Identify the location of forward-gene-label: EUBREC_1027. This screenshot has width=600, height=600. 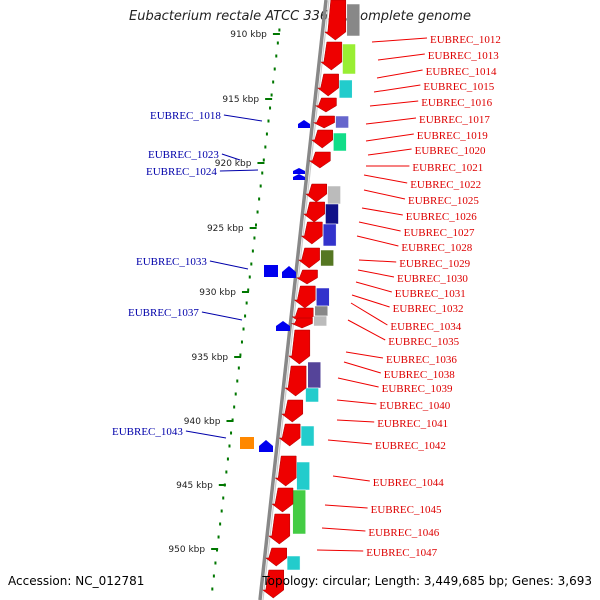
(439, 233).